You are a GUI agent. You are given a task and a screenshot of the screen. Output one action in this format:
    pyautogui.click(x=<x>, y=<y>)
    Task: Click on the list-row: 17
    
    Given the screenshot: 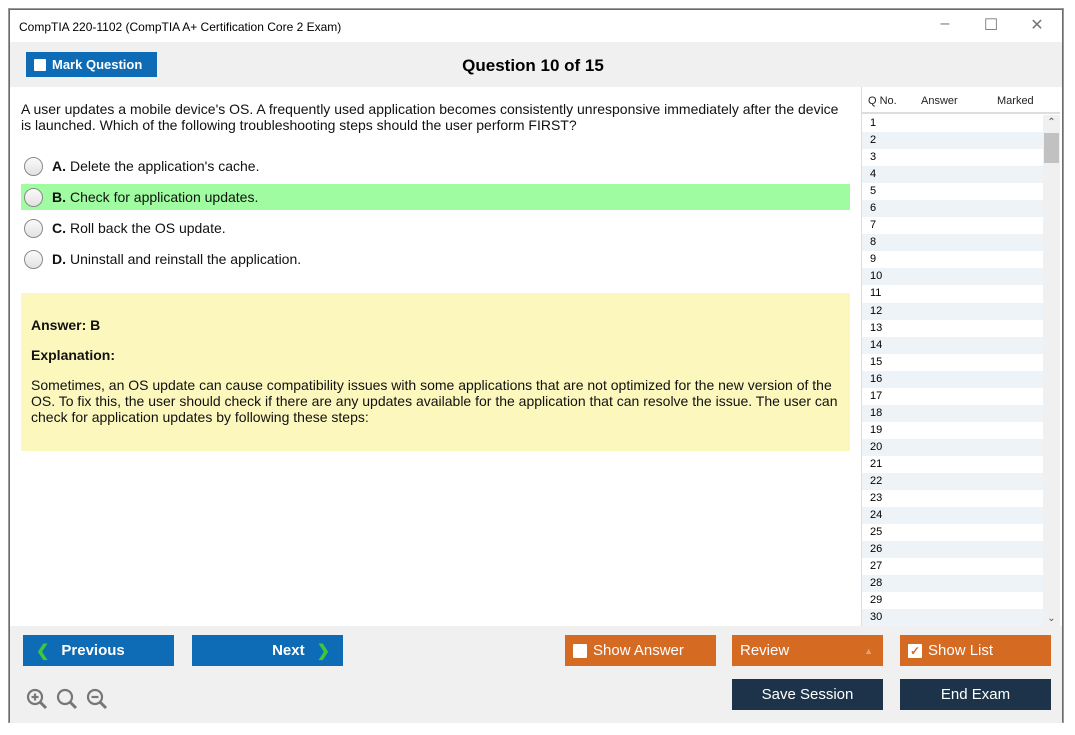 What is the action you would take?
    pyautogui.click(x=876, y=395)
    